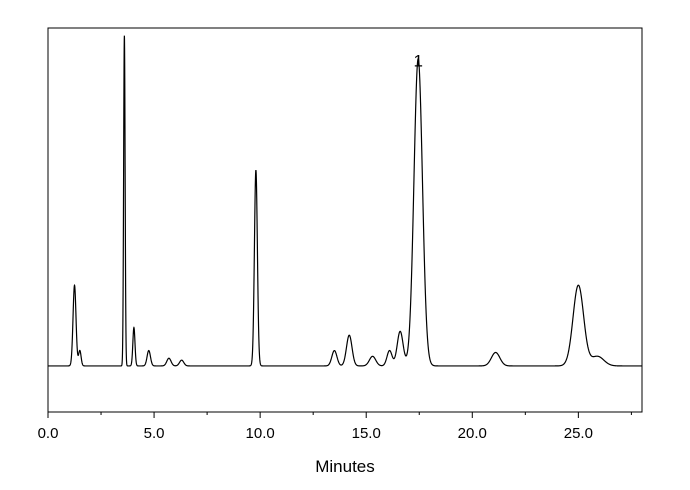 Image resolution: width=690 pixels, height=490 pixels. What do you see at coordinates (472, 433) in the screenshot?
I see `x-tick-label: 20.0` at bounding box center [472, 433].